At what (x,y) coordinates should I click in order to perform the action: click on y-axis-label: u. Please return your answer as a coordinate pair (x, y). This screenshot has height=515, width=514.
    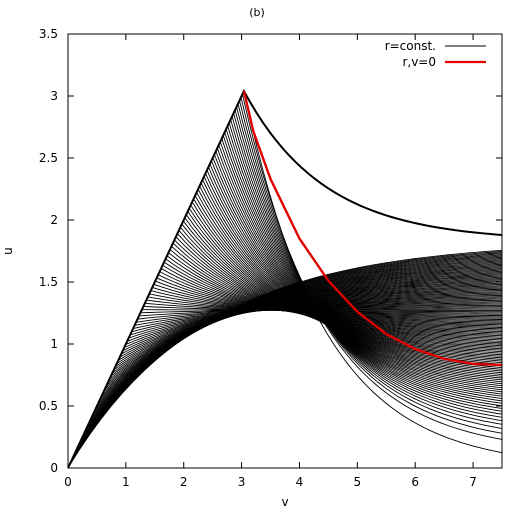
    Looking at the image, I should click on (8, 251).